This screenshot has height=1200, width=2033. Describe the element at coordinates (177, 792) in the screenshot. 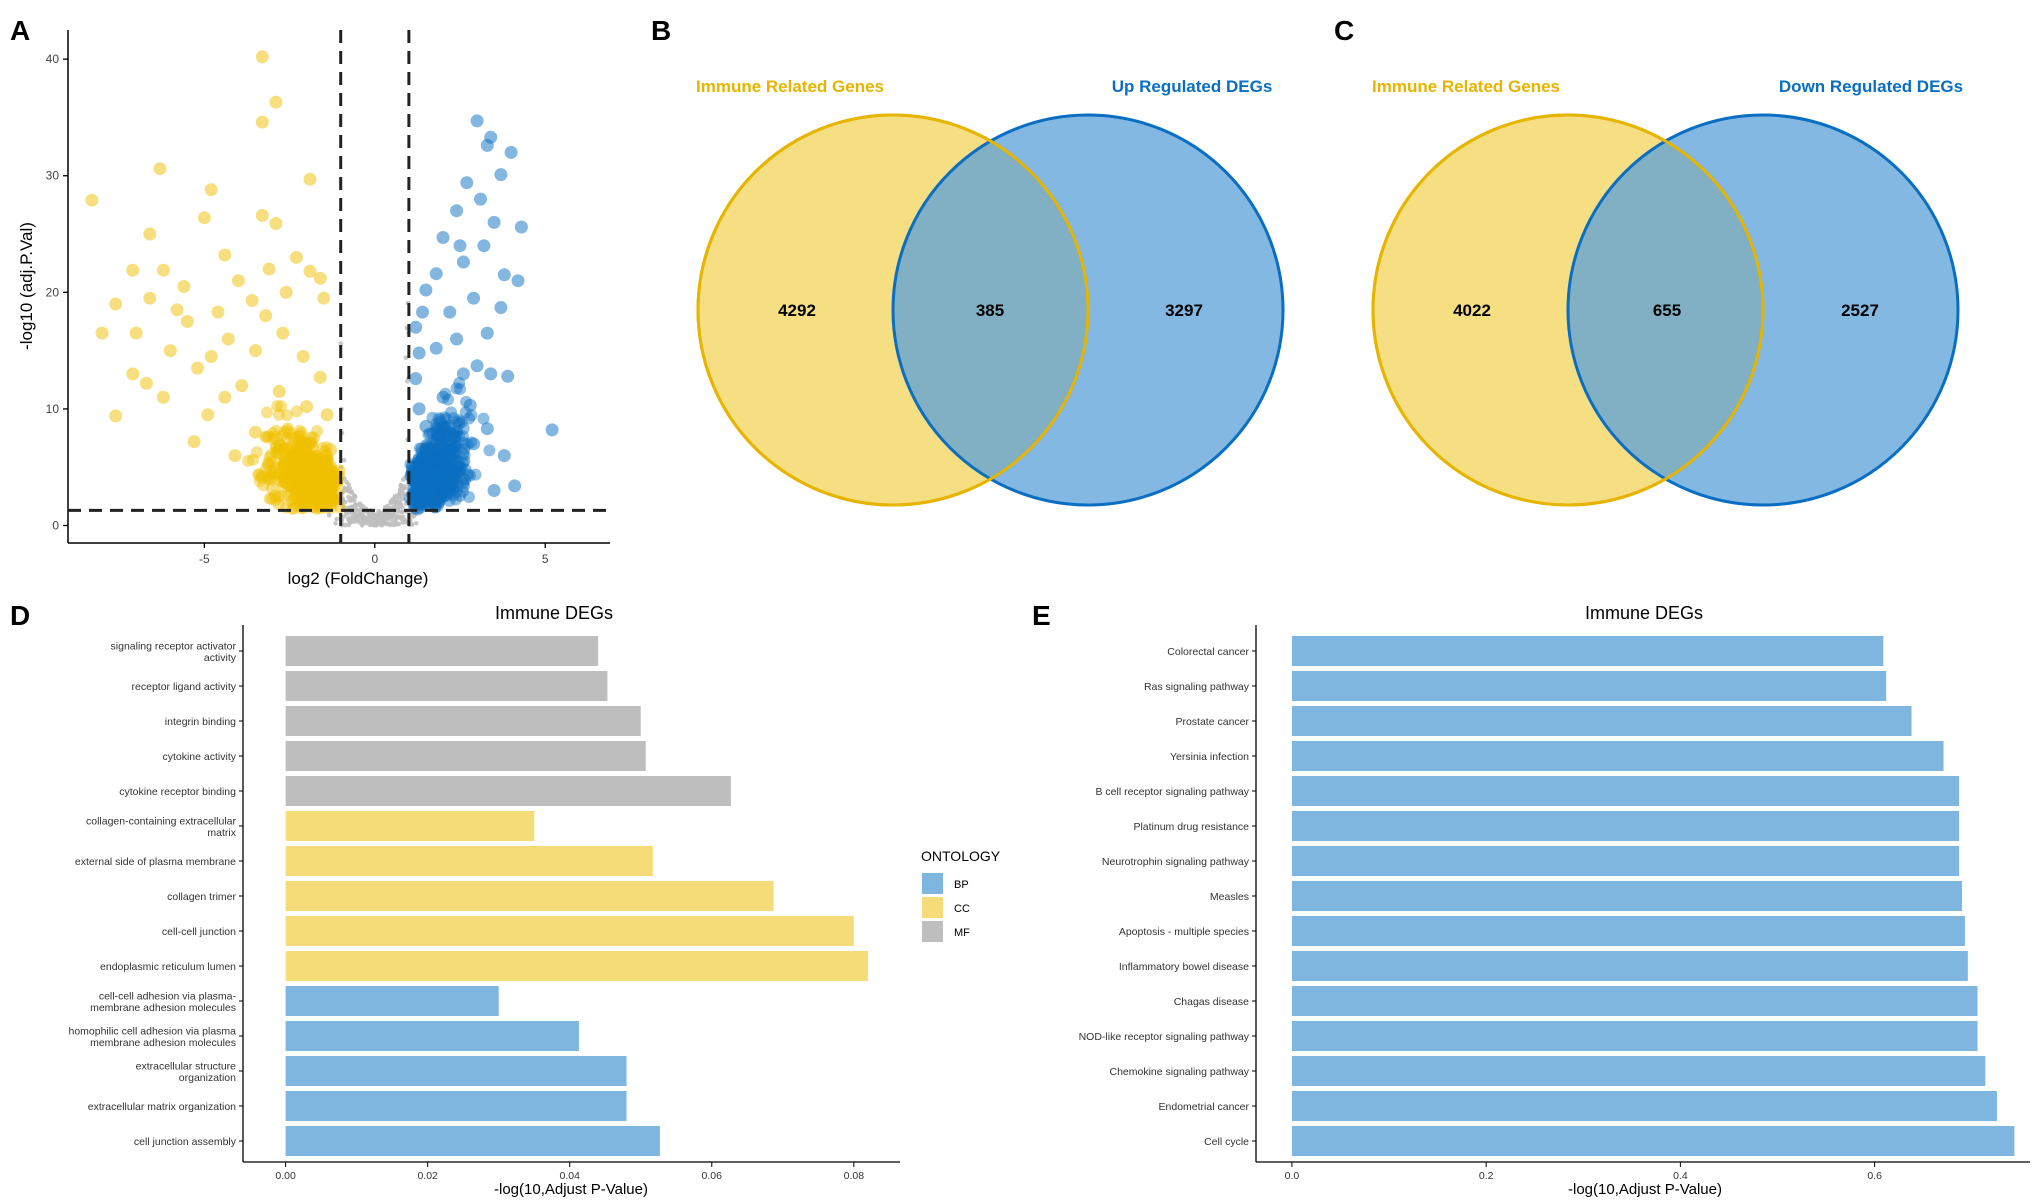

I see `go-category-label: cytokine receptor binding` at that location.